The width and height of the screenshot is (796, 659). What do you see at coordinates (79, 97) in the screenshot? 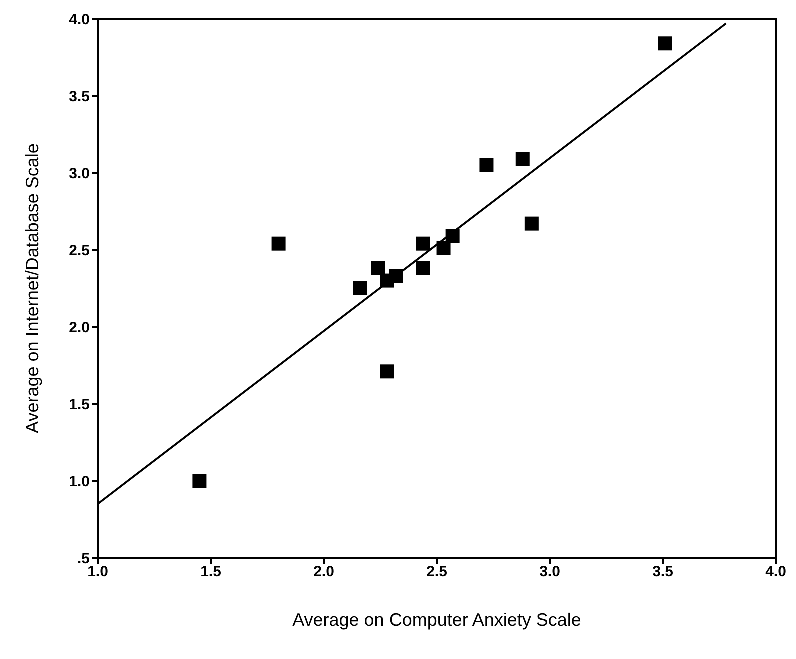
I see `y-tick-label: 3.5` at bounding box center [79, 97].